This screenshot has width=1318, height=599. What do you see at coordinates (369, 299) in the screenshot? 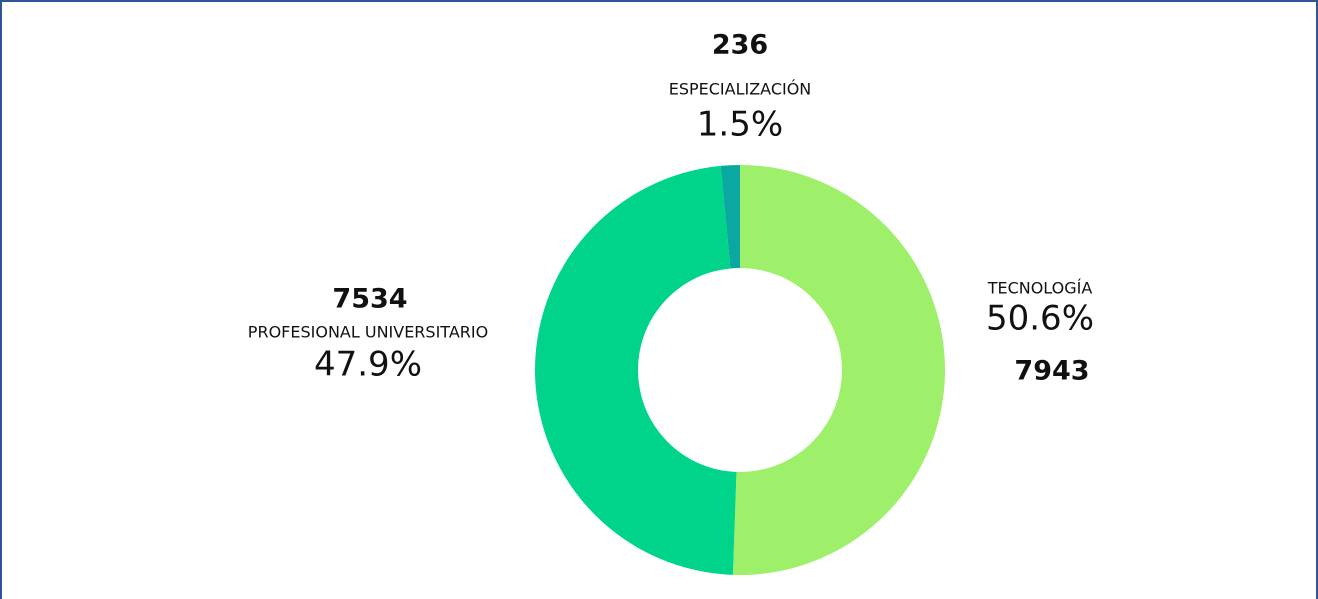
I see `slice-count: 7534` at bounding box center [369, 299].